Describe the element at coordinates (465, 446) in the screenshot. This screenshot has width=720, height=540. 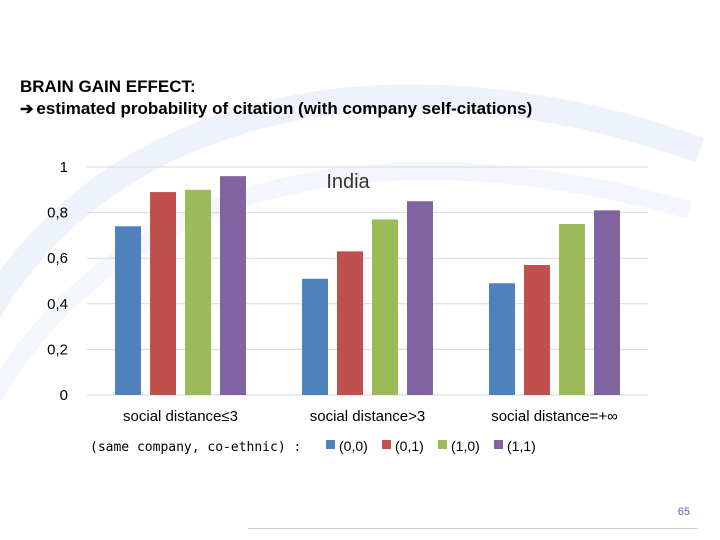
I see `legend-label: (1,0)` at that location.